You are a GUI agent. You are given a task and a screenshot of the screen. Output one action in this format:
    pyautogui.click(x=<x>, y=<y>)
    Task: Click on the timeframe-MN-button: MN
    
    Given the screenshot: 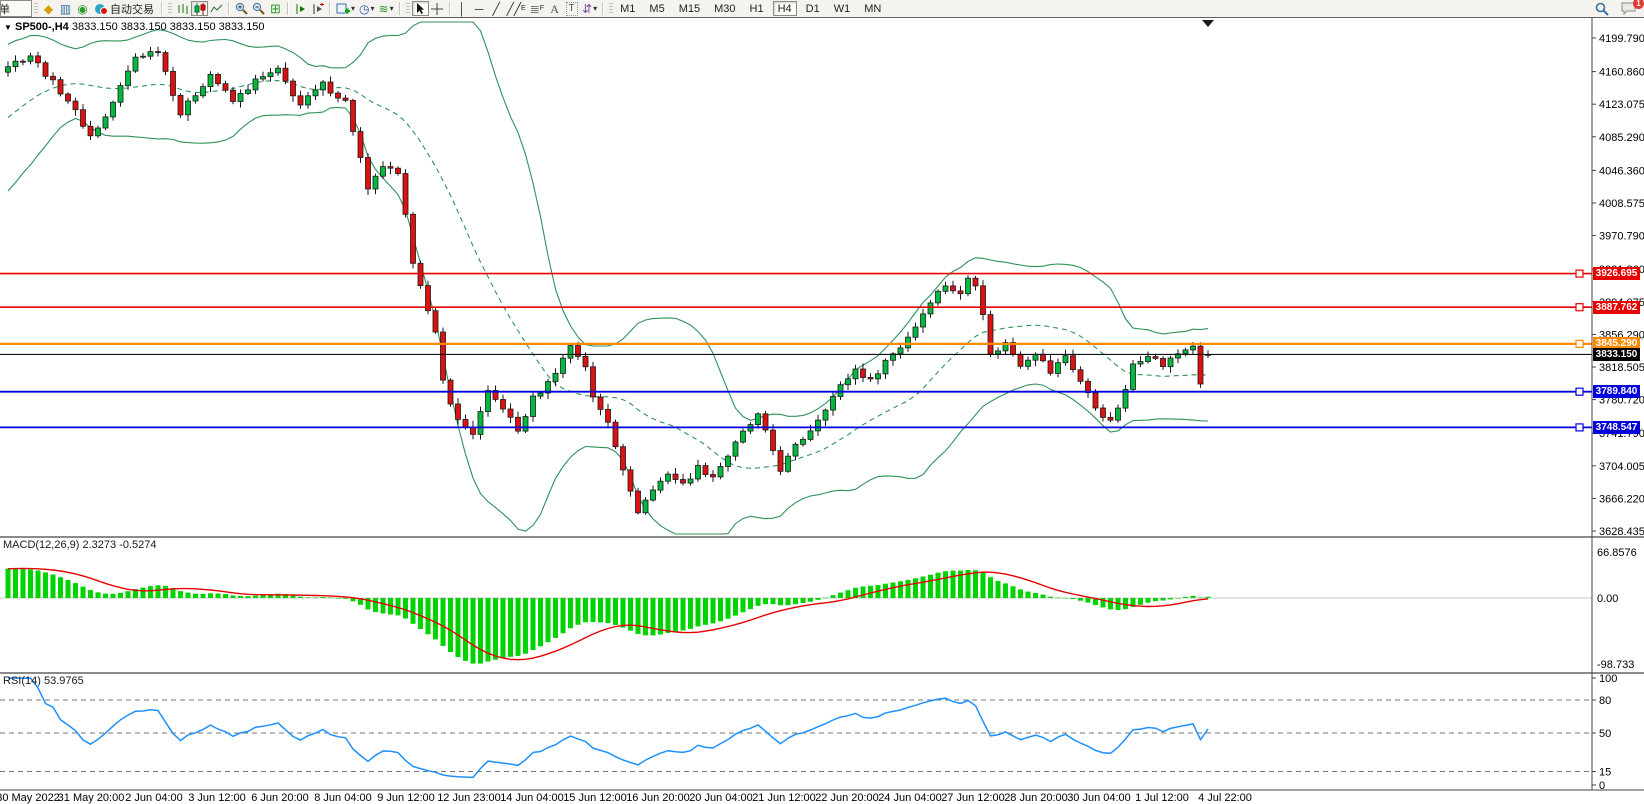 What is the action you would take?
    pyautogui.click(x=873, y=8)
    